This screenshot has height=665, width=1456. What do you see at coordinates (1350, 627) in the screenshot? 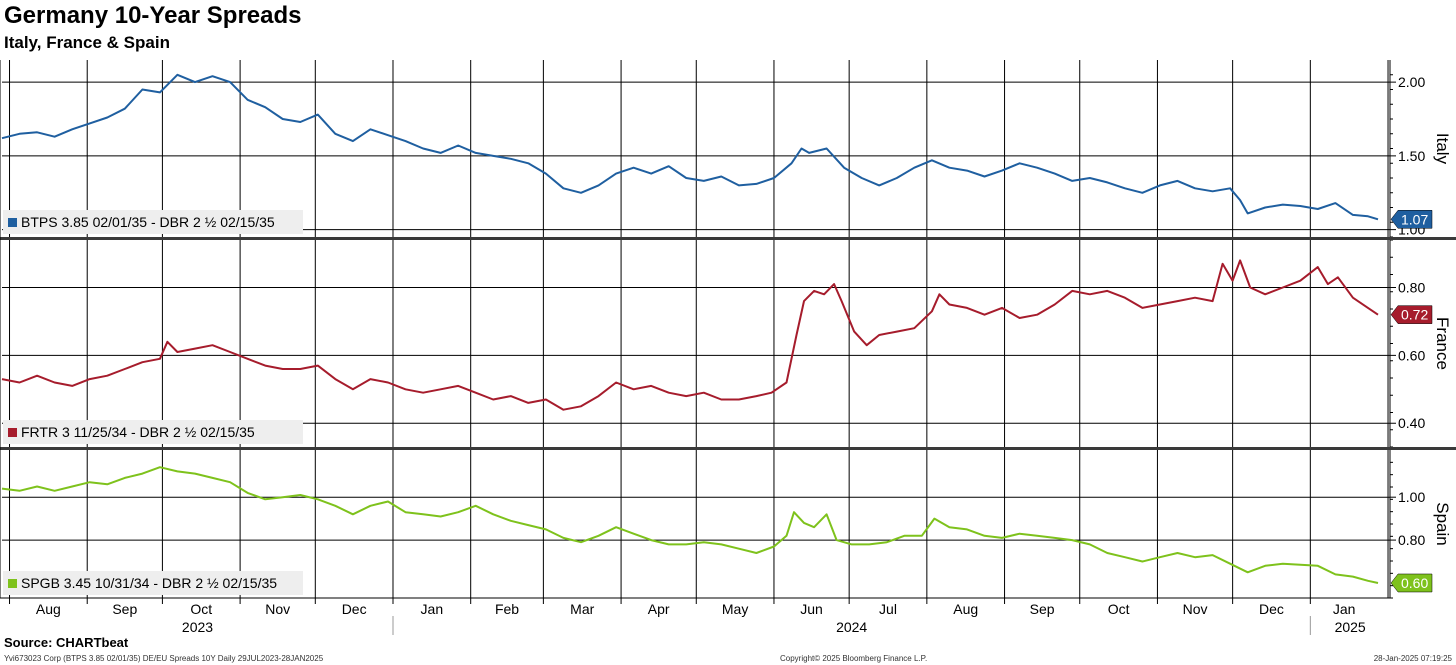
I see `x-year-label: 2025` at bounding box center [1350, 627].